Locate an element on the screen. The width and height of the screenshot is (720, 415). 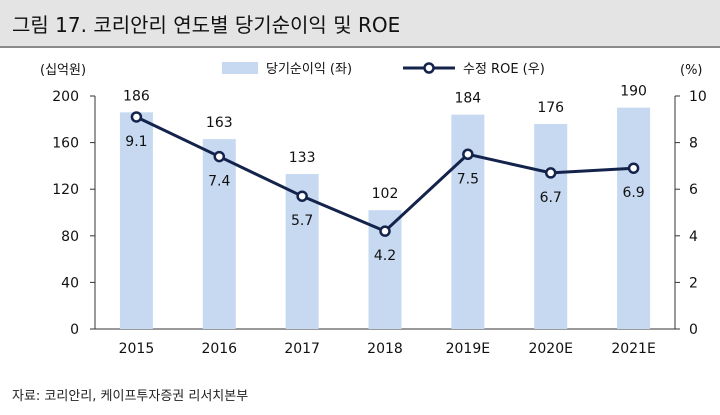
bar-value-label: 102 is located at coordinates (385, 194).